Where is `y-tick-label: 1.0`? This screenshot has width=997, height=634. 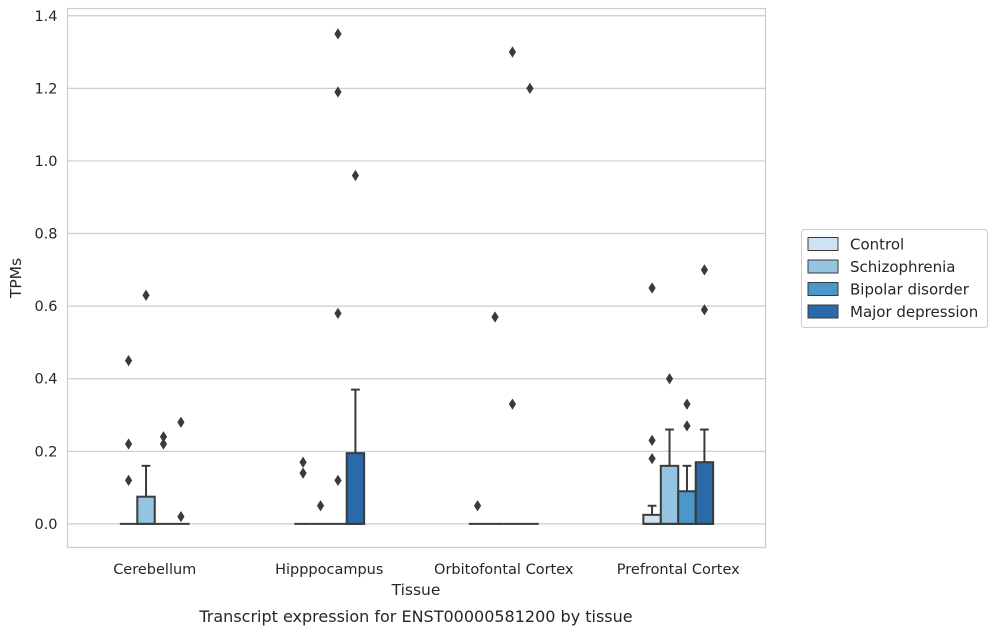
y-tick-label: 1.0 is located at coordinates (45, 162).